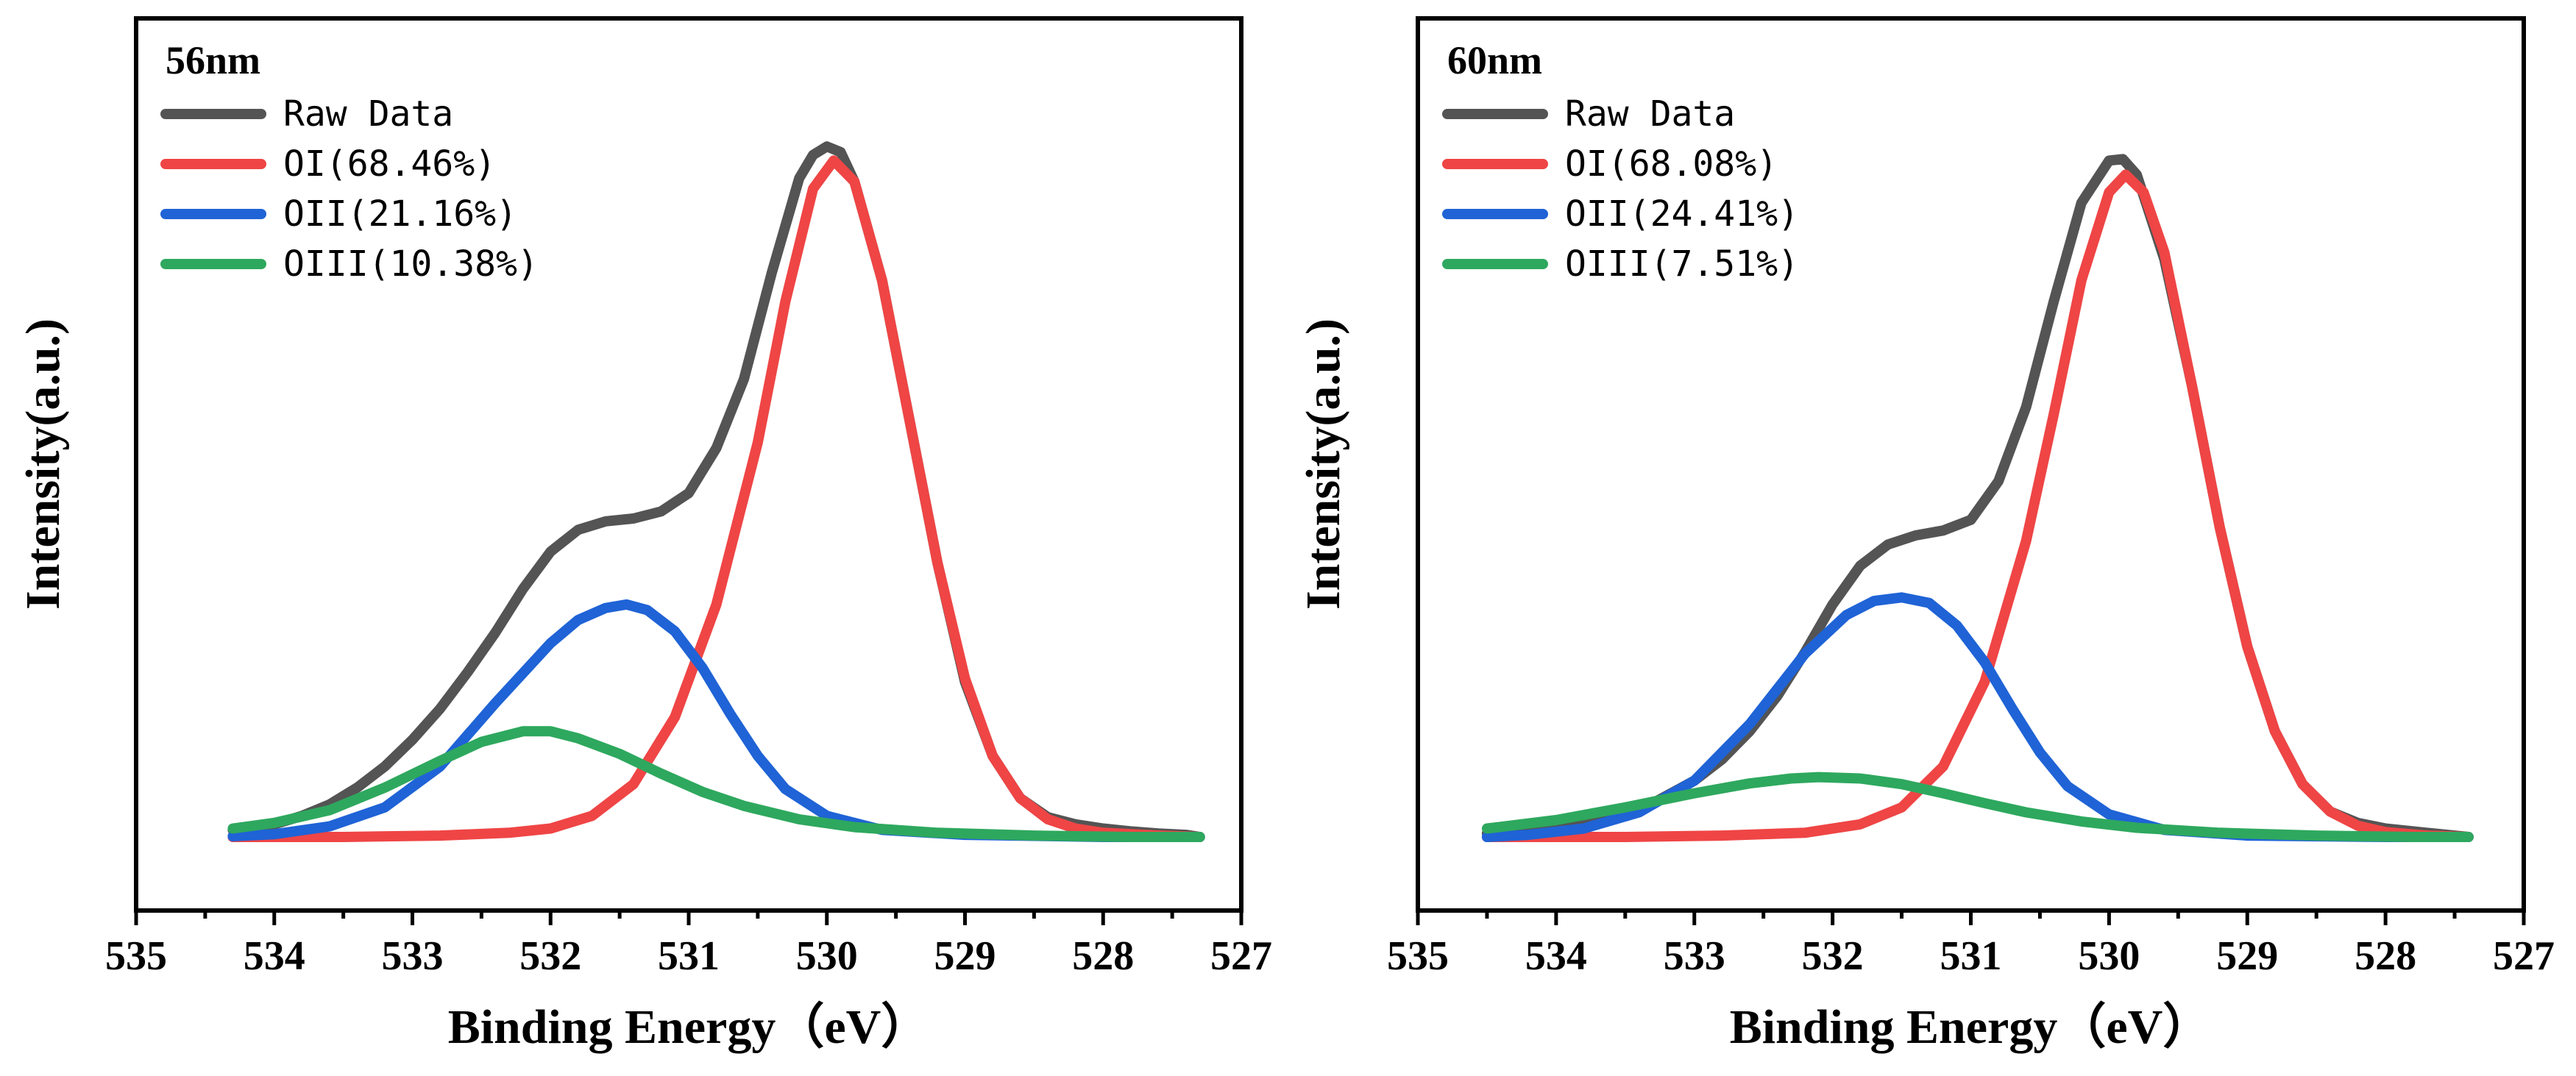 This screenshot has height=1076, width=2576. What do you see at coordinates (213, 60) in the screenshot?
I see `panel-title: 56nm` at bounding box center [213, 60].